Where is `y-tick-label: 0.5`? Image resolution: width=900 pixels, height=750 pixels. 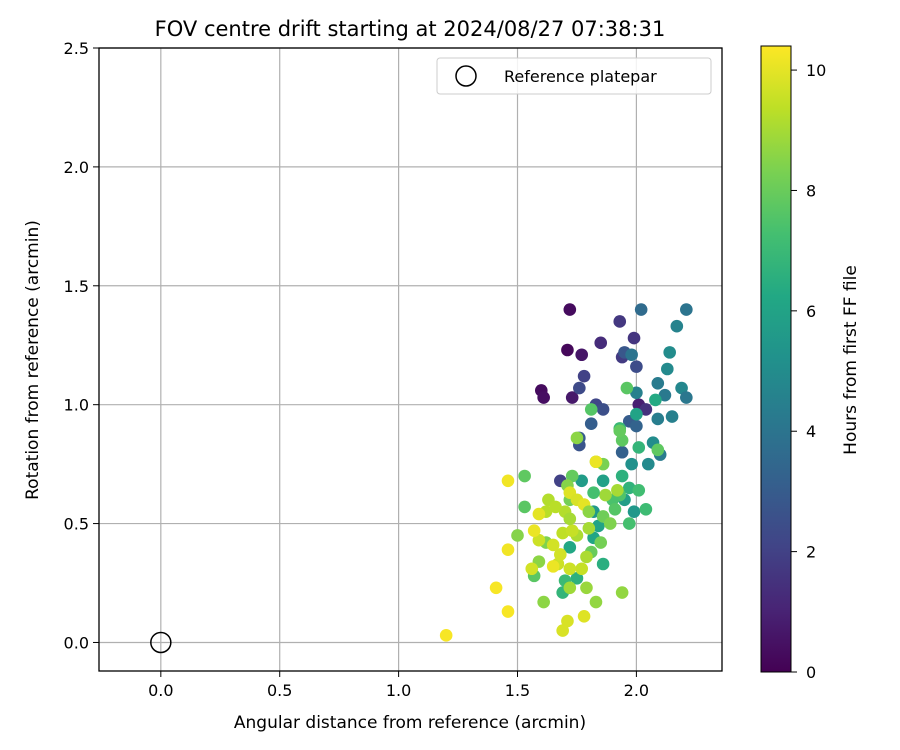 y-tick-label: 0.5 is located at coordinates (76, 524).